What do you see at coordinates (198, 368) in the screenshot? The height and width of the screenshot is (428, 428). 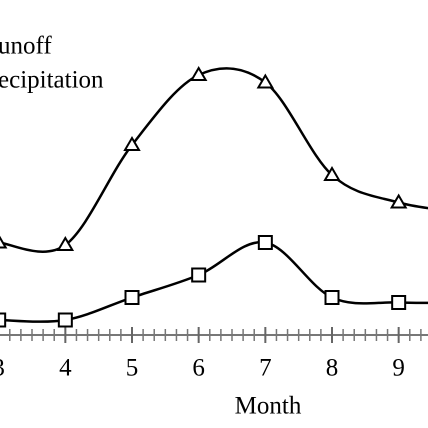 I see `x-tick-label: 6` at bounding box center [198, 368].